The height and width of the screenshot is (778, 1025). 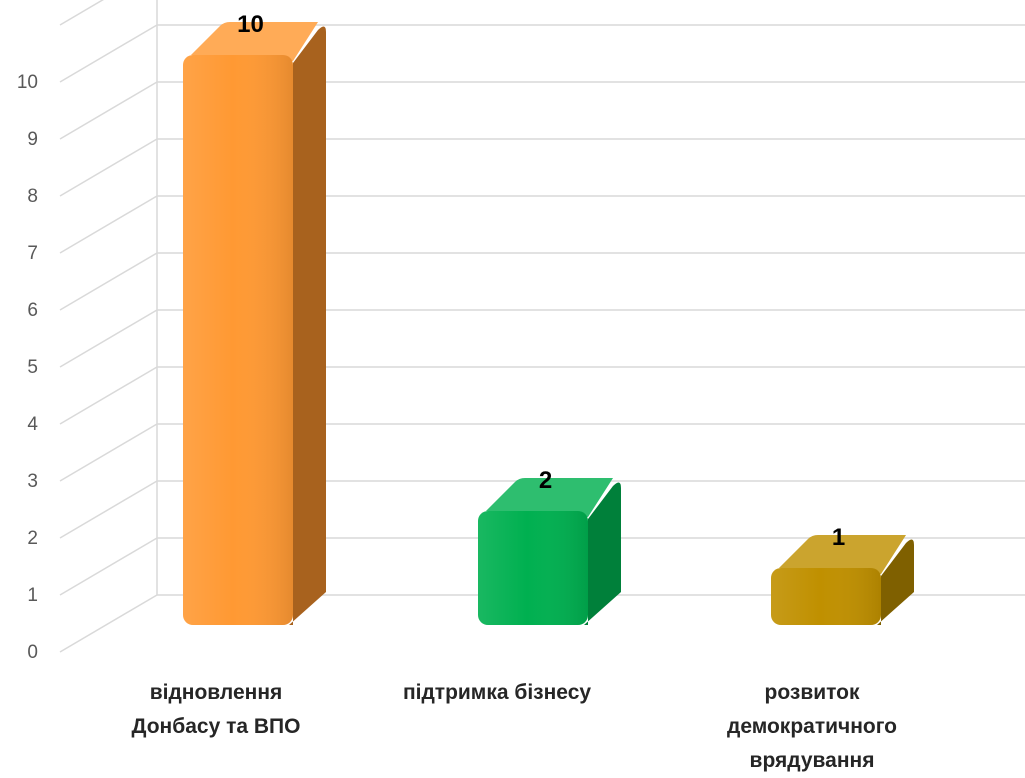 What do you see at coordinates (216, 692) in the screenshot?
I see `x-tick-label-line: відновлення` at bounding box center [216, 692].